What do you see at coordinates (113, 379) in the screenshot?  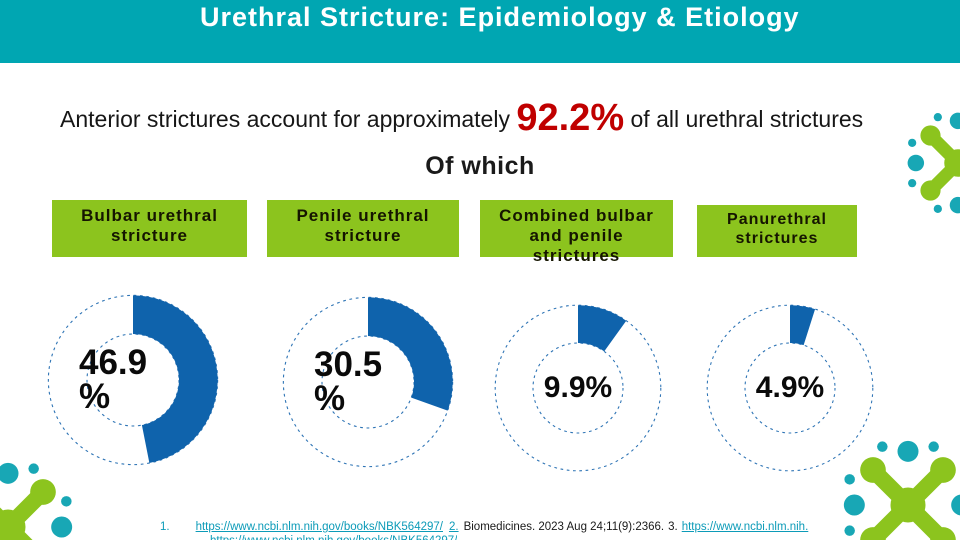 I see `donut-value-label: 46.9 %` at bounding box center [113, 379].